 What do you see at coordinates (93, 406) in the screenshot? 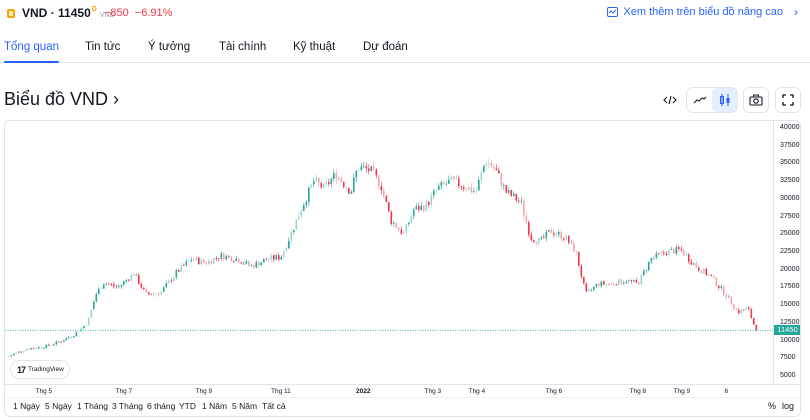
I see `range-1m: 1 Tháng` at bounding box center [93, 406].